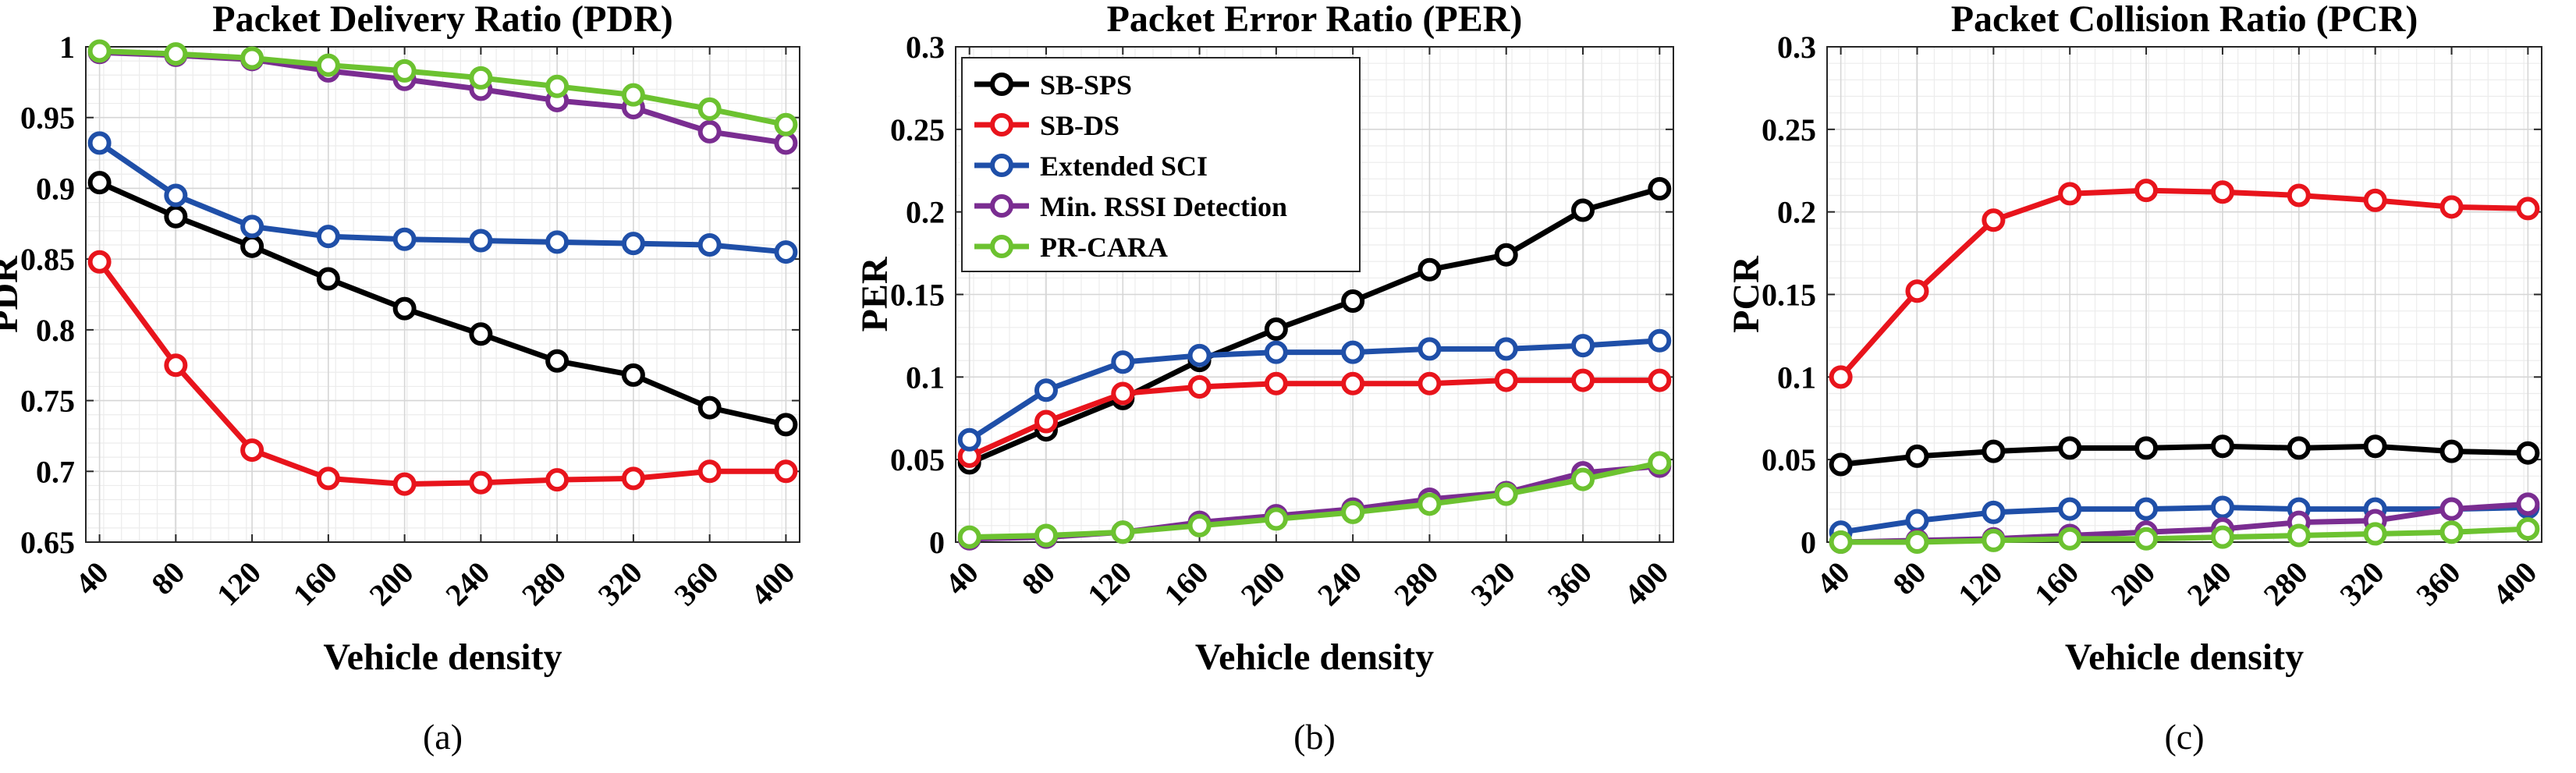 The width and height of the screenshot is (2576, 773). I want to click on y-tick-label: 0.95, so click(47, 118).